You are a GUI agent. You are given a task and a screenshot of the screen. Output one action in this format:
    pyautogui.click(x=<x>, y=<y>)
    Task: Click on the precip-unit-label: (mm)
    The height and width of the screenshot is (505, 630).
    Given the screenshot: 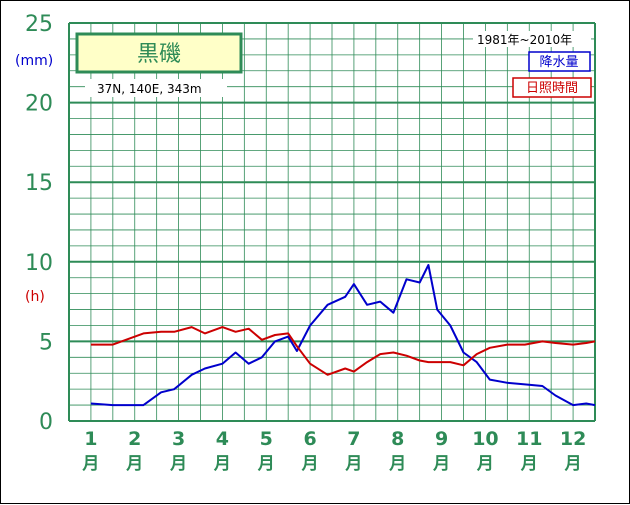 What is the action you would take?
    pyautogui.click(x=34, y=61)
    